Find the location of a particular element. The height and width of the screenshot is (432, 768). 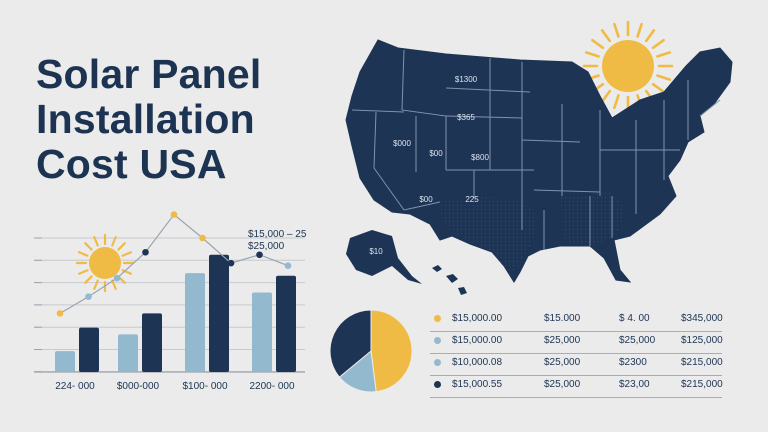

state-label: 225 is located at coordinates (472, 199).